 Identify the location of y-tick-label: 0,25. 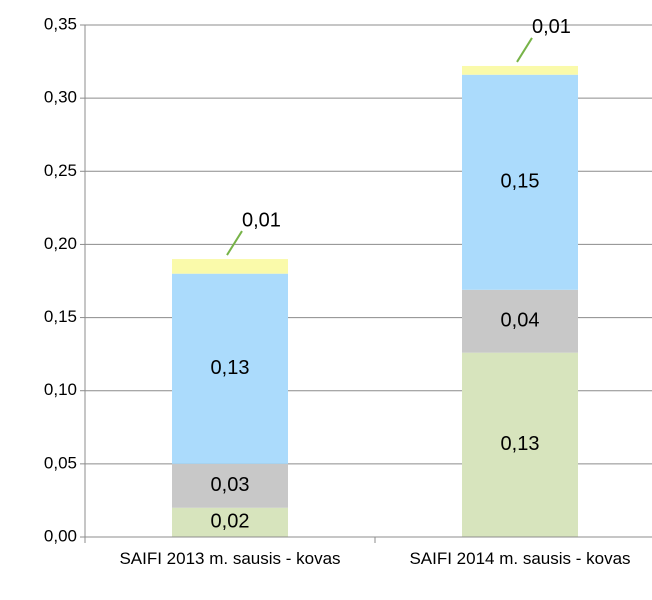
(60, 170).